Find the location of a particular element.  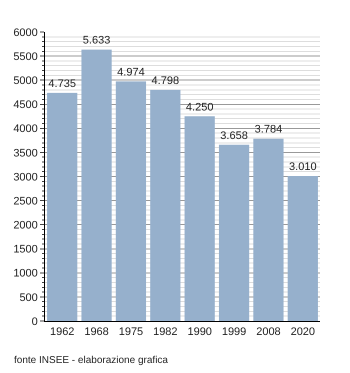

y-tick-label: 500 is located at coordinates (28, 298).